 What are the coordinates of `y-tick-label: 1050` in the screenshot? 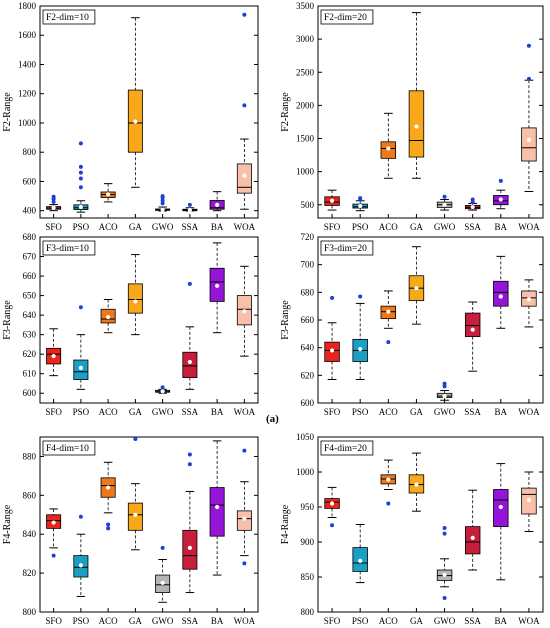 It's located at (305, 437).